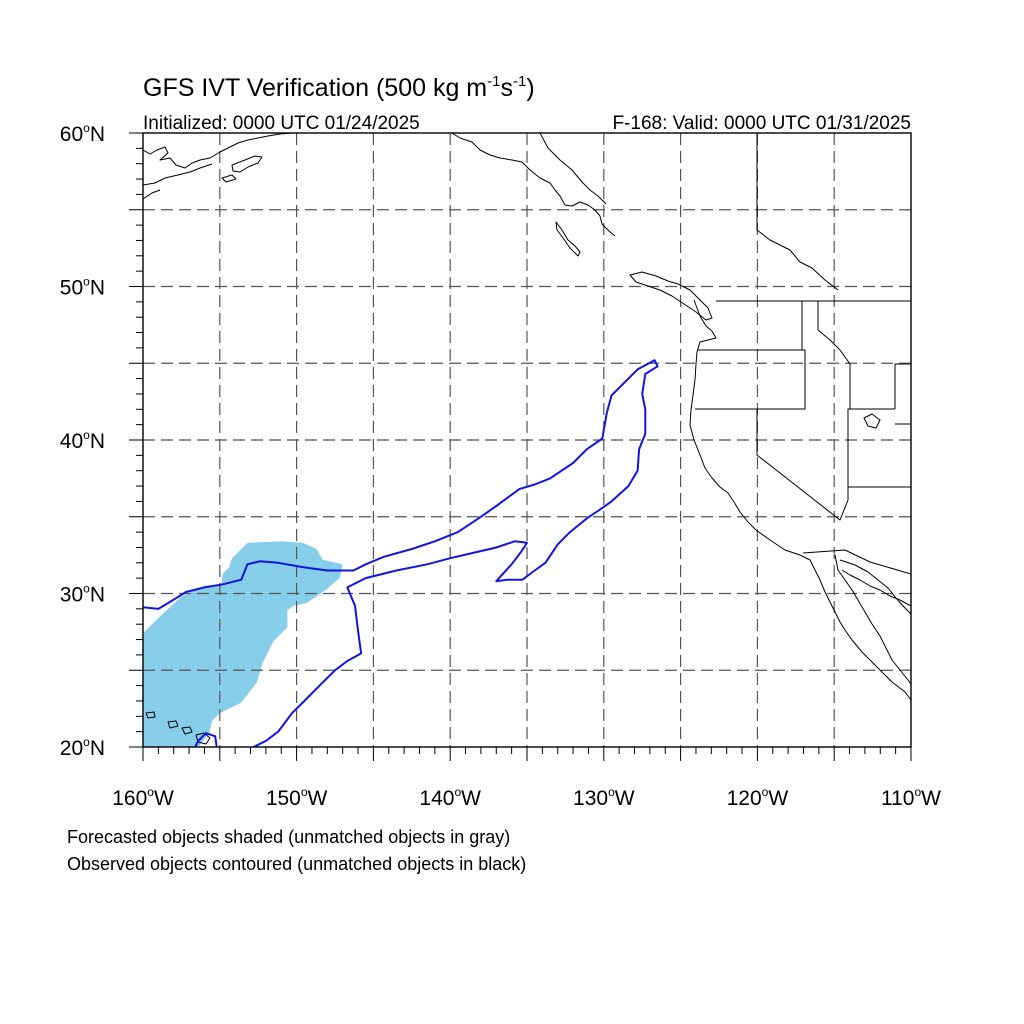  Describe the element at coordinates (281, 123) in the screenshot. I see `subtitle-initialized: Initialized: 0000 UTC 01/24/2025` at that location.